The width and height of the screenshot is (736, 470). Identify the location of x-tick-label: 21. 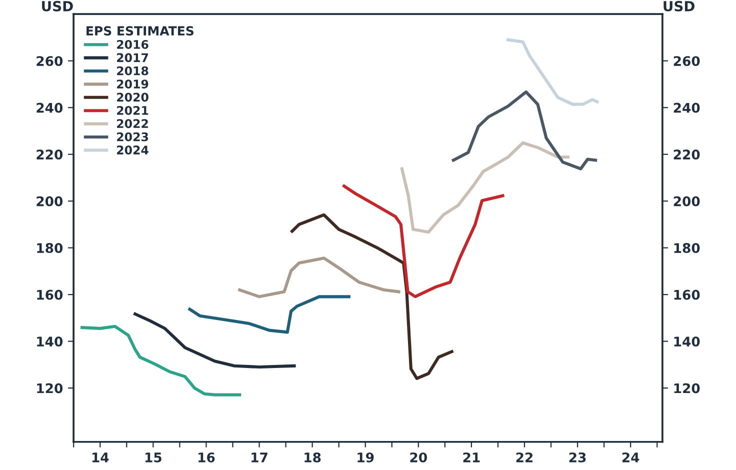
(471, 457).